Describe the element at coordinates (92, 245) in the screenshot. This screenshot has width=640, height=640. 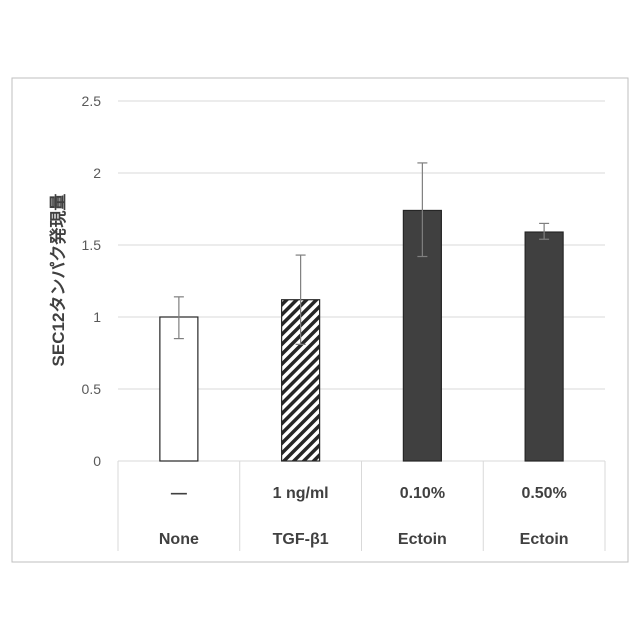
I see `y-tick-label: 1.5` at that location.